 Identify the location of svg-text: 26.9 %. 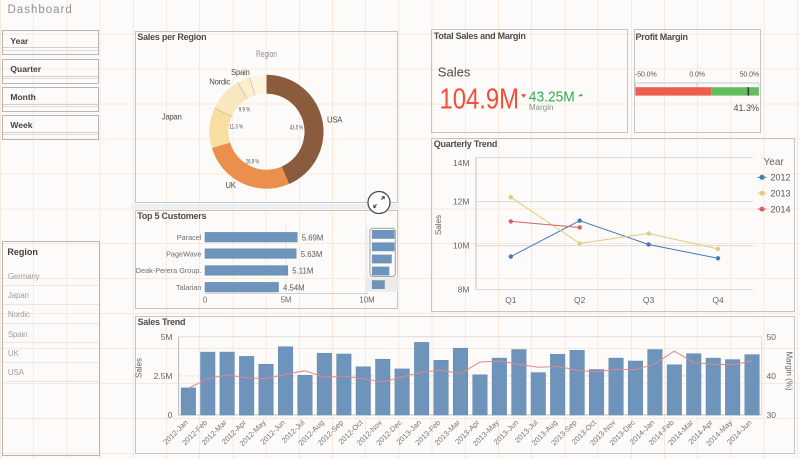
(253, 162).